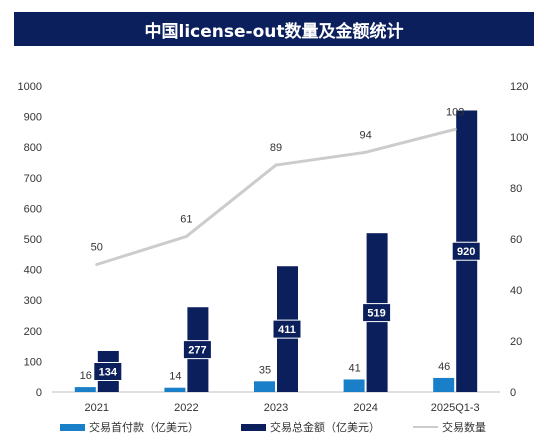 The width and height of the screenshot is (549, 446). What do you see at coordinates (519, 87) in the screenshot?
I see `y2-tick-label: 120` at bounding box center [519, 87].